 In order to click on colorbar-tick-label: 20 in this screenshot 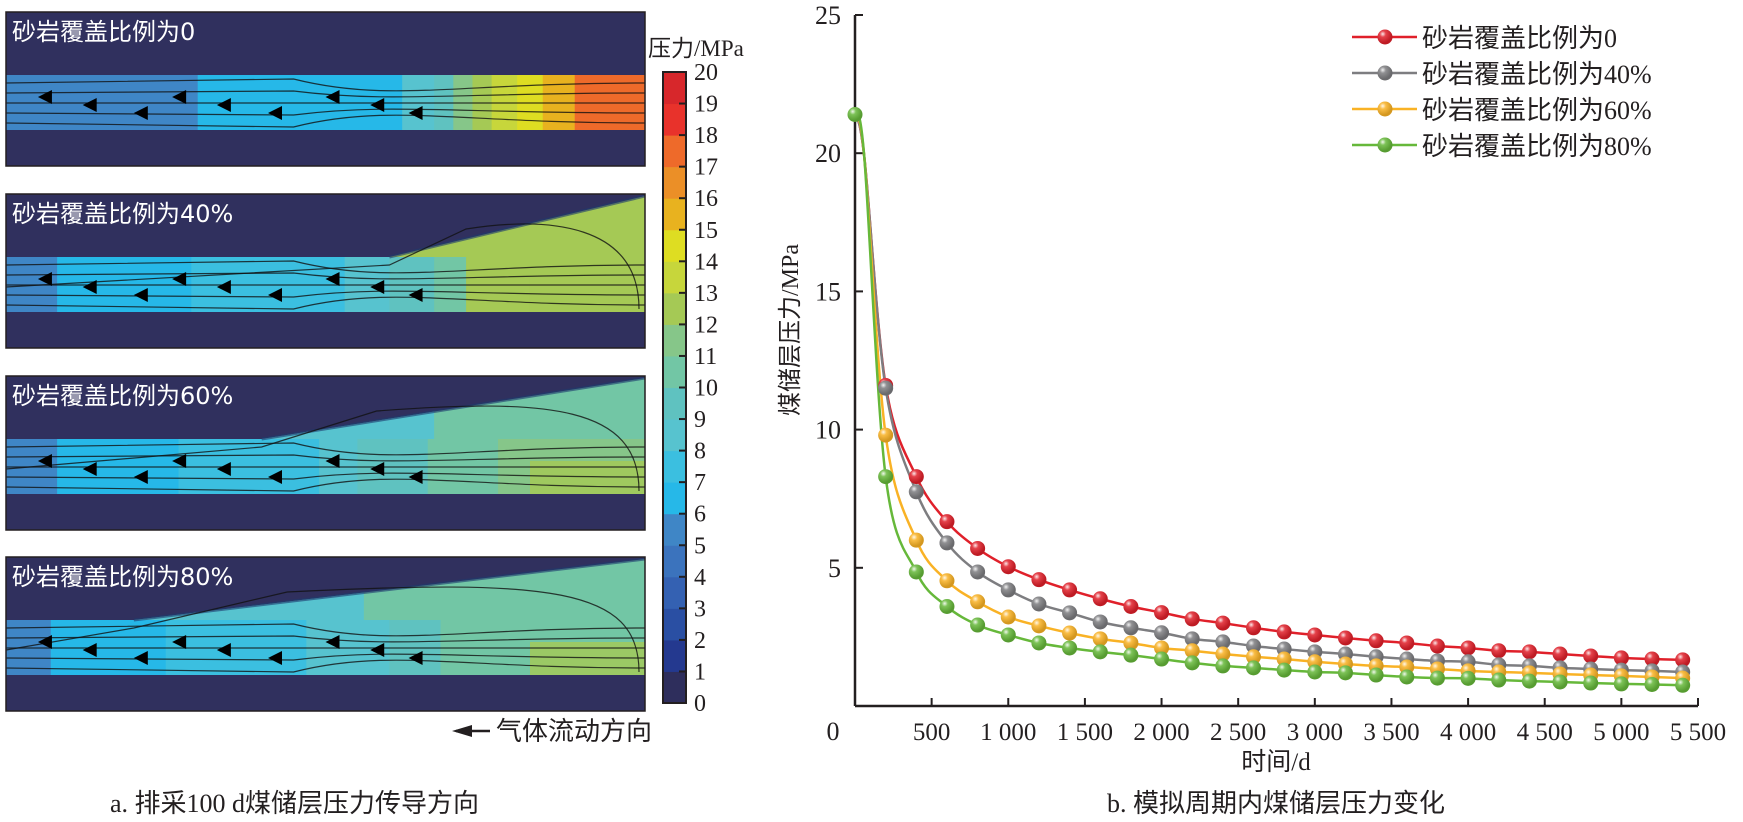, I will do `click(706, 73)`.